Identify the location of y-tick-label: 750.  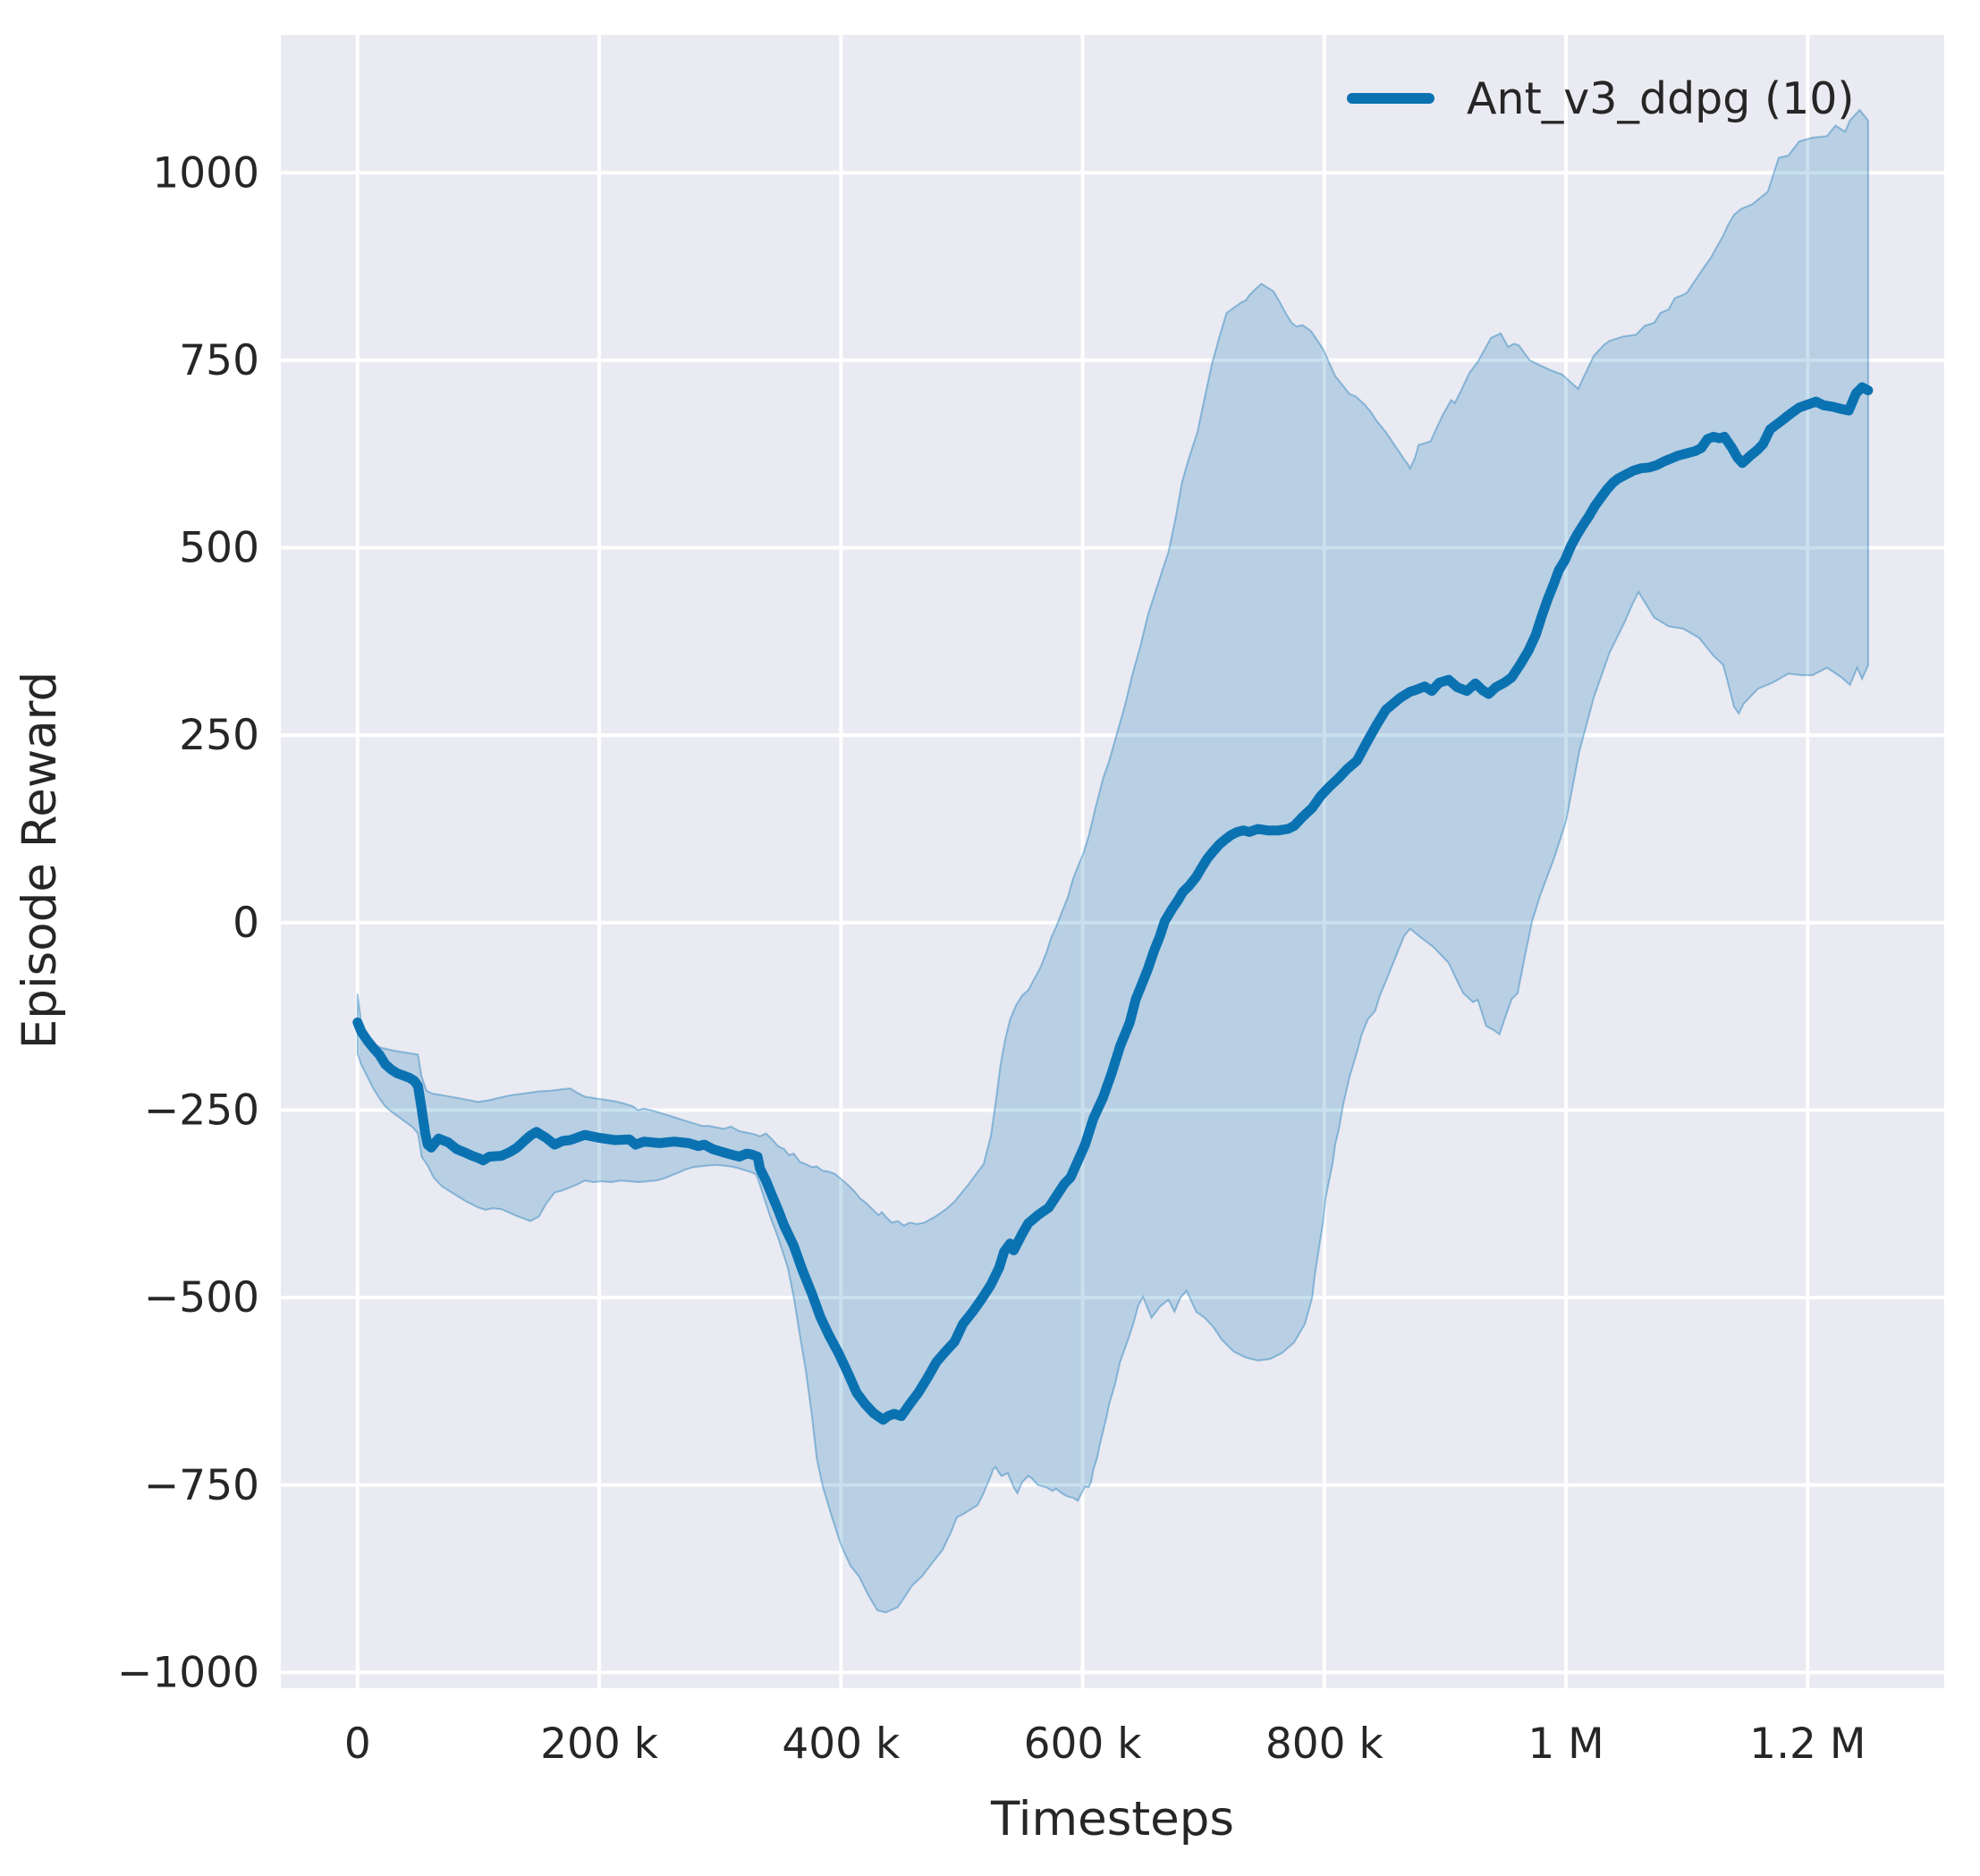
(219, 361).